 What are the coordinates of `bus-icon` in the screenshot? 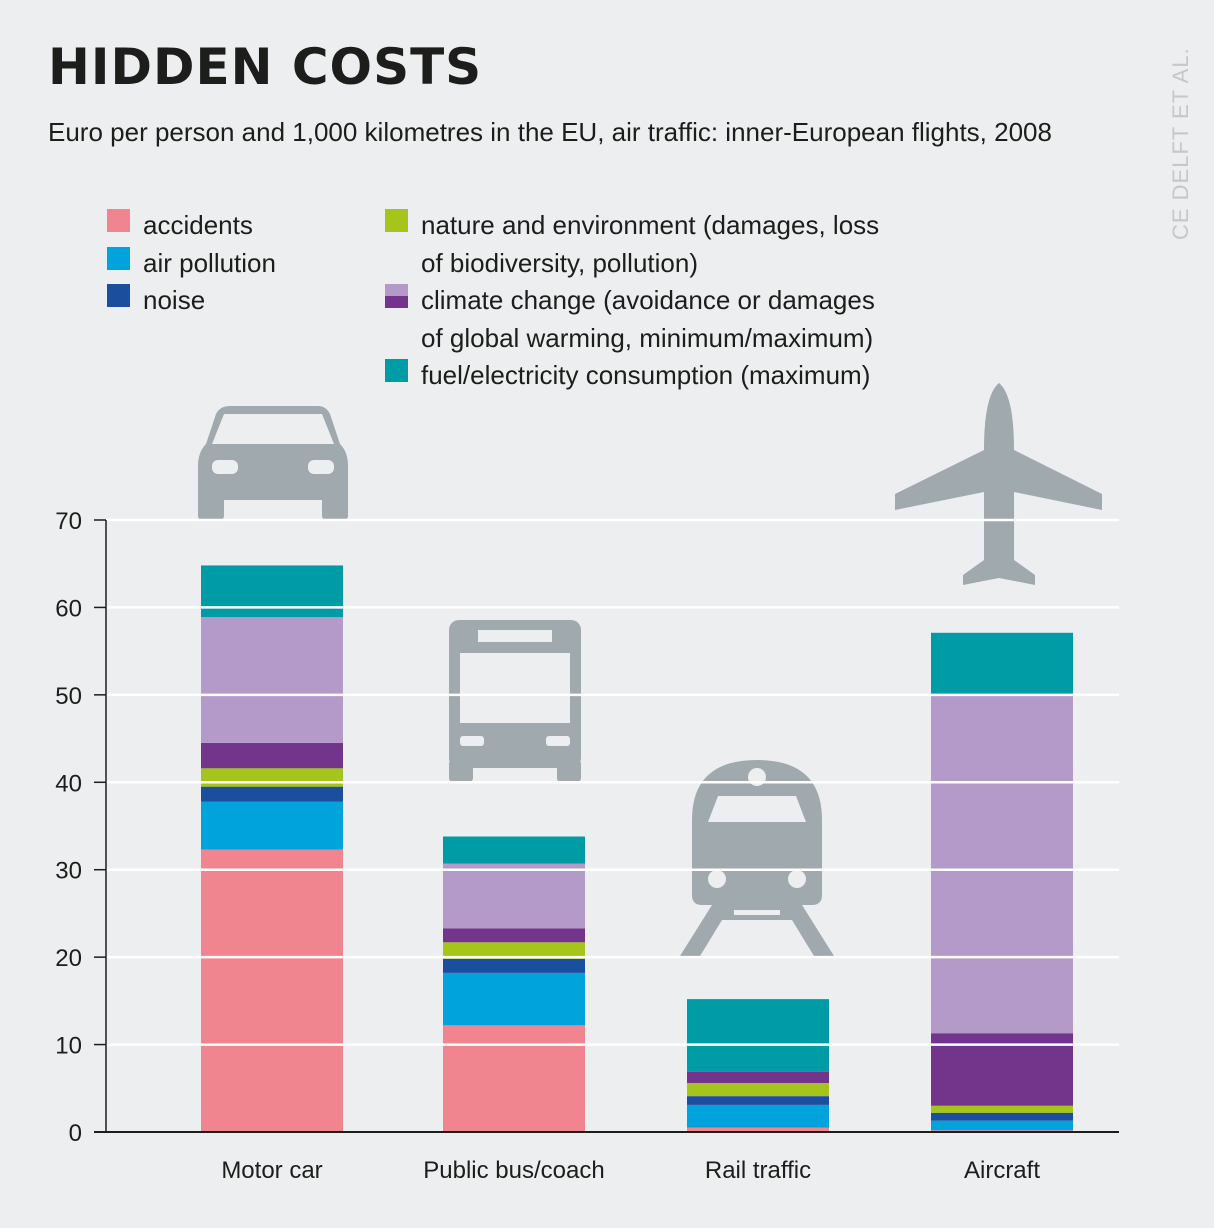 It's located at (515, 701).